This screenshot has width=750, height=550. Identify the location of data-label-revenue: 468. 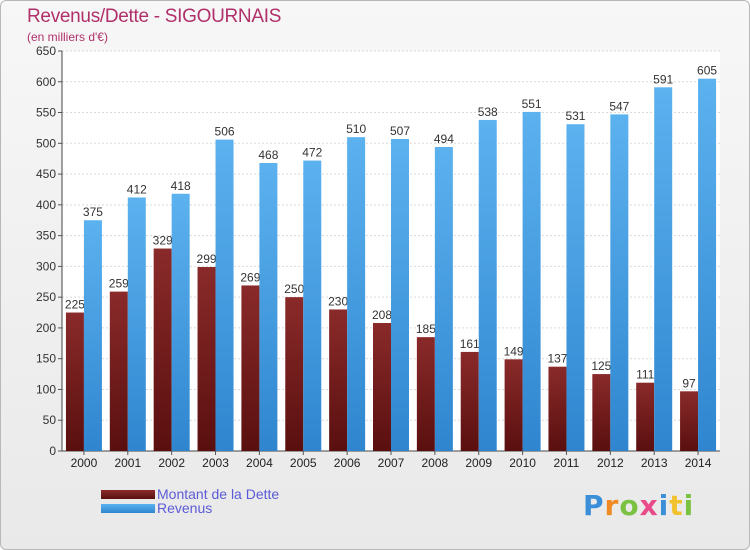
(268, 155).